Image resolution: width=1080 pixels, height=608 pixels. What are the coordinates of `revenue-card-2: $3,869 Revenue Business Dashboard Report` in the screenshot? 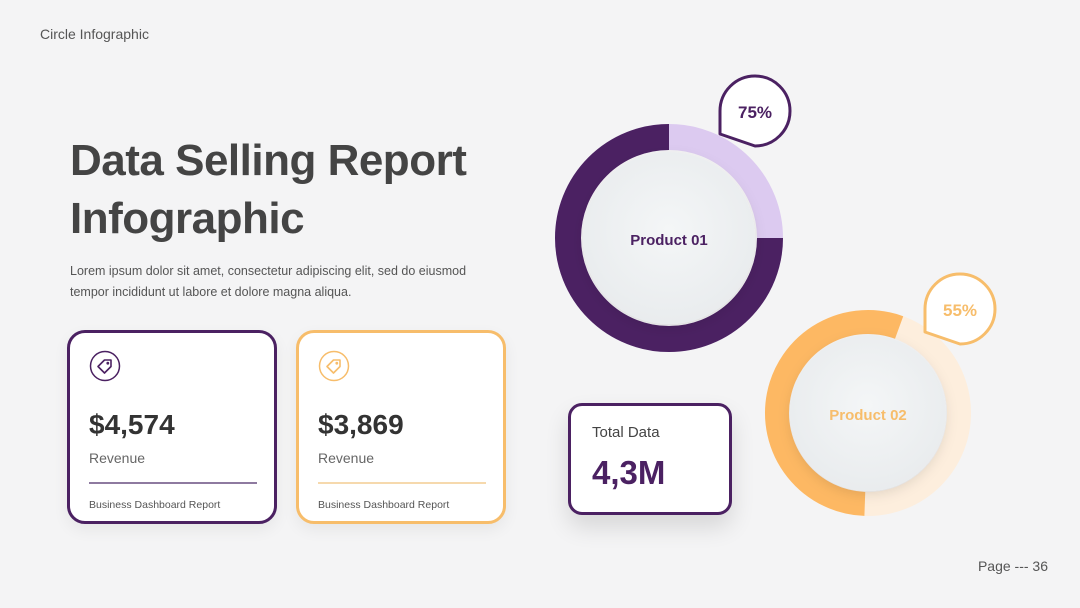 It's located at (401, 427).